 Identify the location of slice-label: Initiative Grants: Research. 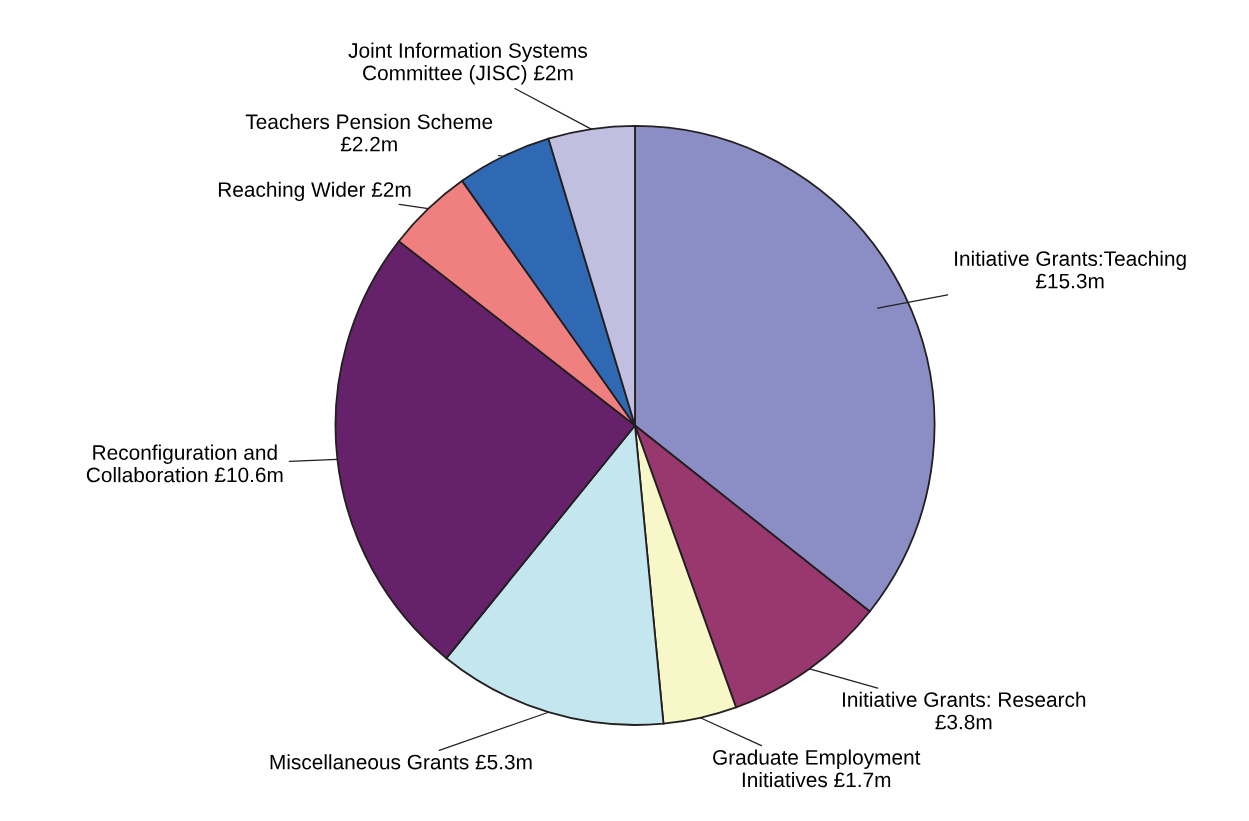
(964, 699).